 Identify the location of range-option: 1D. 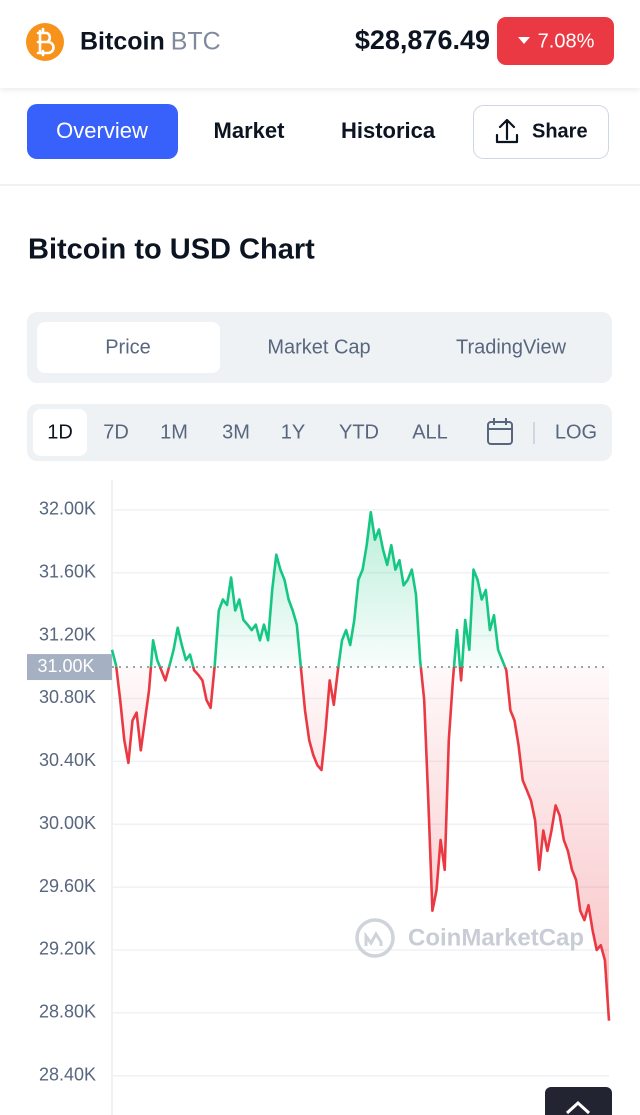
(60, 432).